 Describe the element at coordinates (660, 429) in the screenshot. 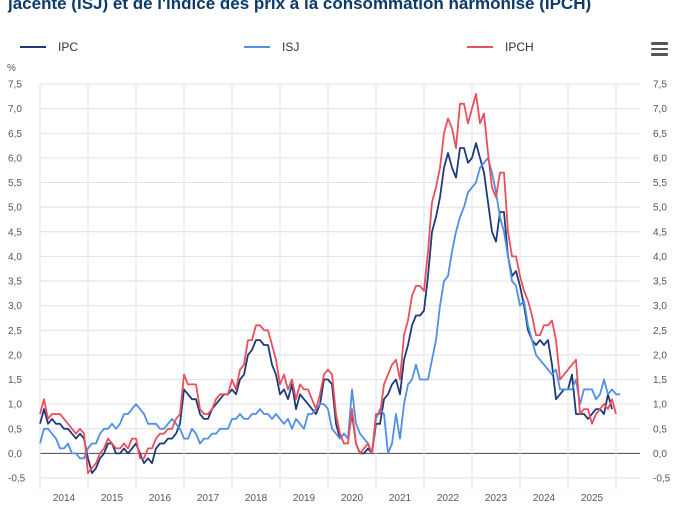

I see `y-tick-label-right: 0,5` at that location.